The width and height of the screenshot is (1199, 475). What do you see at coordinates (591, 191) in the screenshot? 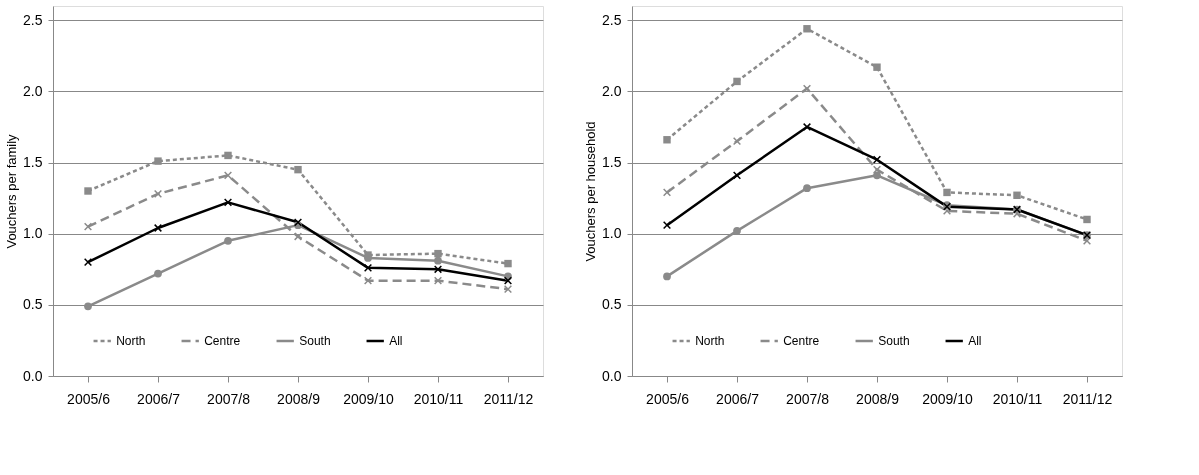
I see `y-axis-title: Vouchers per household` at bounding box center [591, 191].